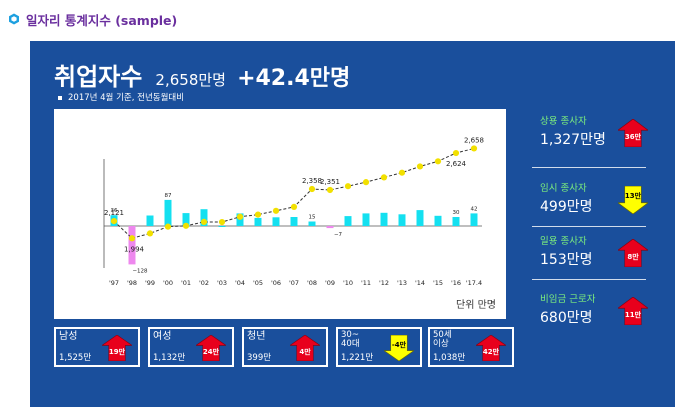 This screenshot has height=411, width=694. I want to click on side-stat: 임시 종사자 499만명 13만, so click(590, 208).